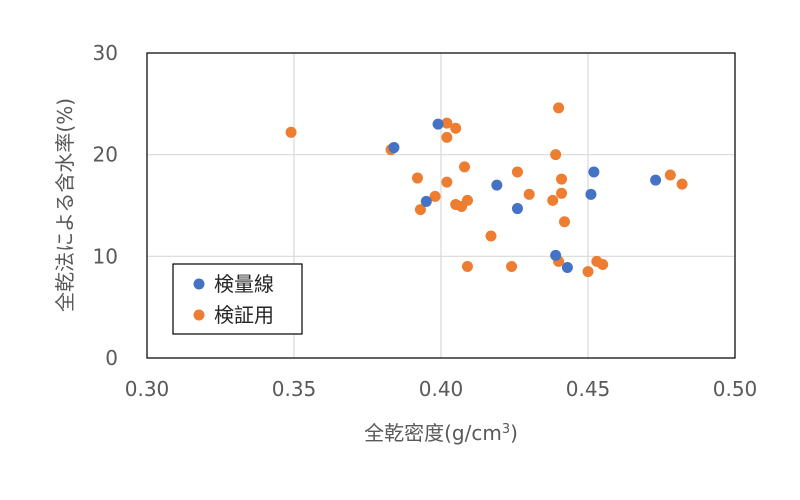 This screenshot has height=500, width=800. Describe the element at coordinates (735, 389) in the screenshot. I see `x-tick-label: 0.50` at that location.